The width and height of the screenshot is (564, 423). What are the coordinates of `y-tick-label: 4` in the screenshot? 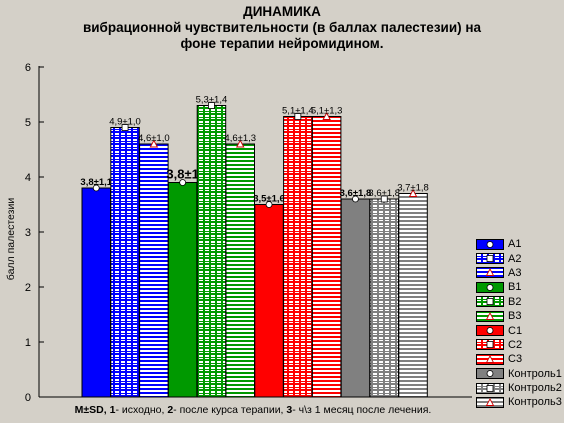 It's located at (28, 178).